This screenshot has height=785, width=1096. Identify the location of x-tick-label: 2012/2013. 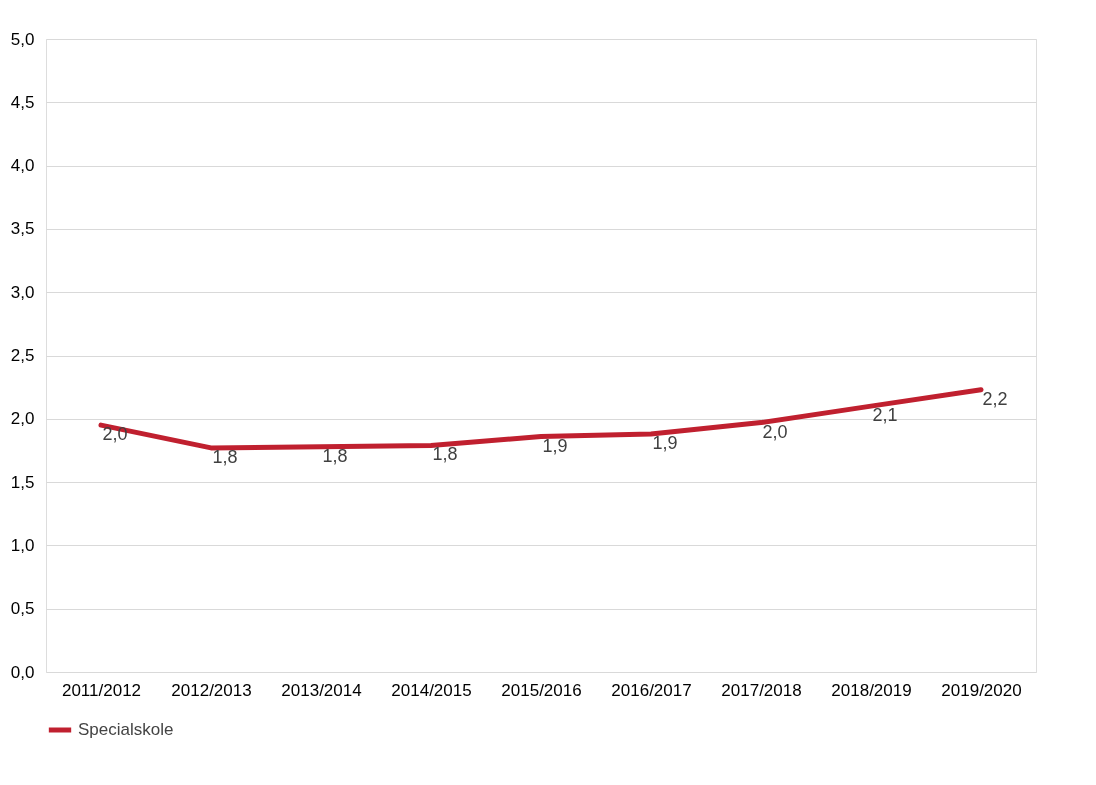
(211, 690).